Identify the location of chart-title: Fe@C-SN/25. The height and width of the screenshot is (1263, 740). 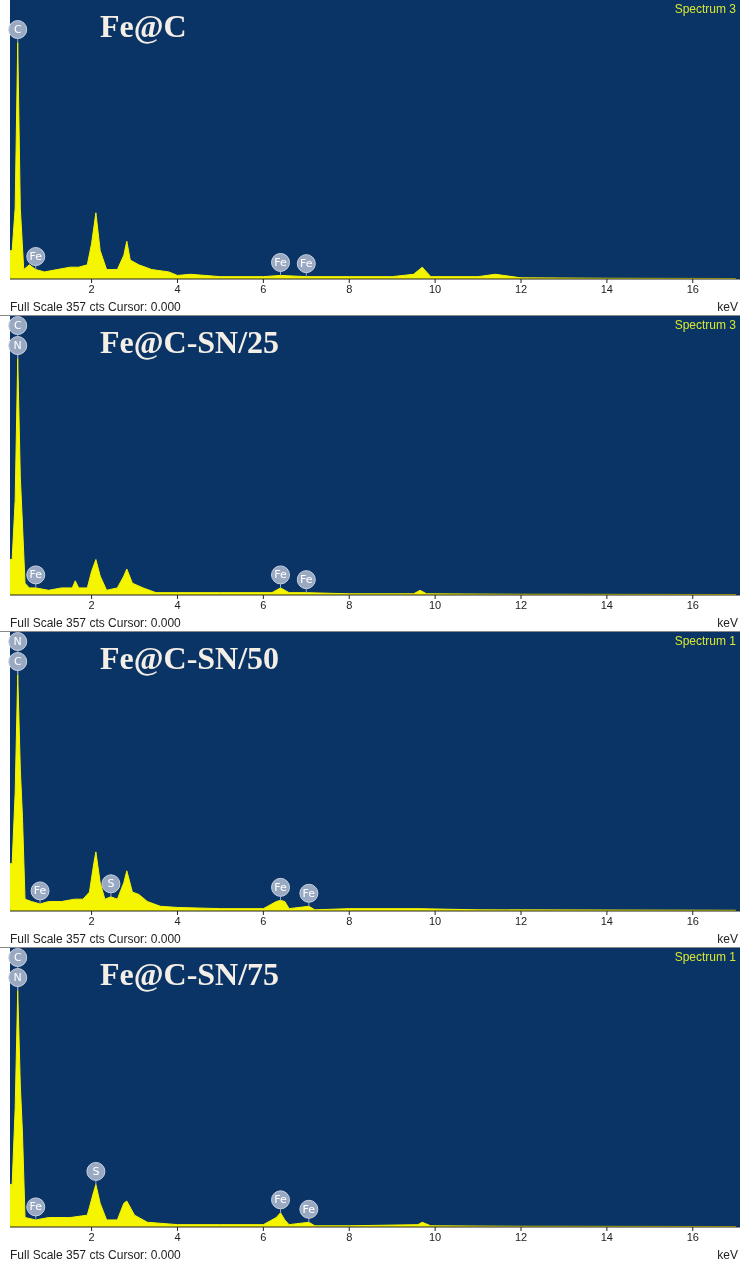
(190, 342).